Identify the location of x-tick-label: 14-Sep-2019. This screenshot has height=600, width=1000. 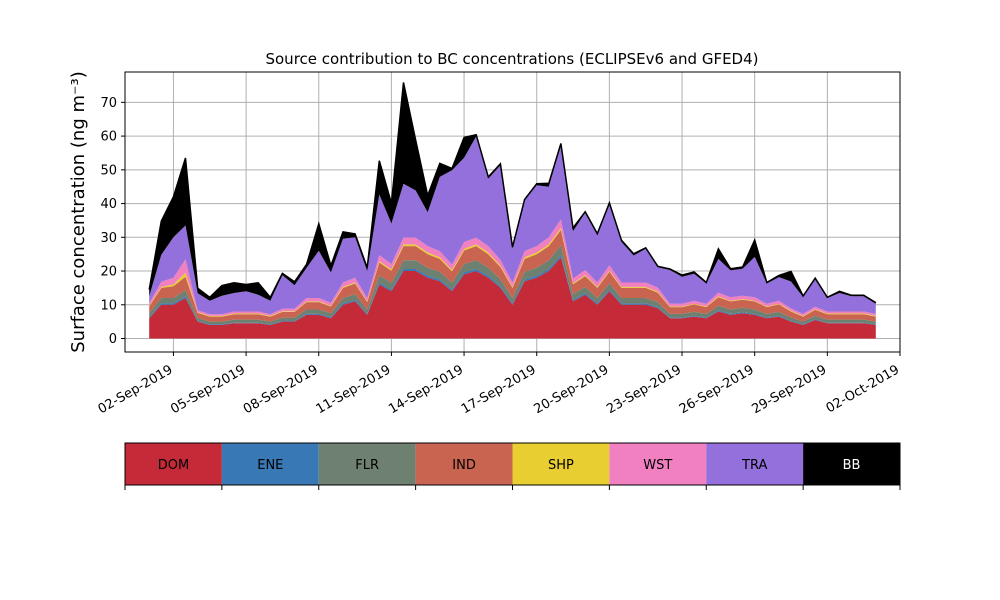
(426, 389).